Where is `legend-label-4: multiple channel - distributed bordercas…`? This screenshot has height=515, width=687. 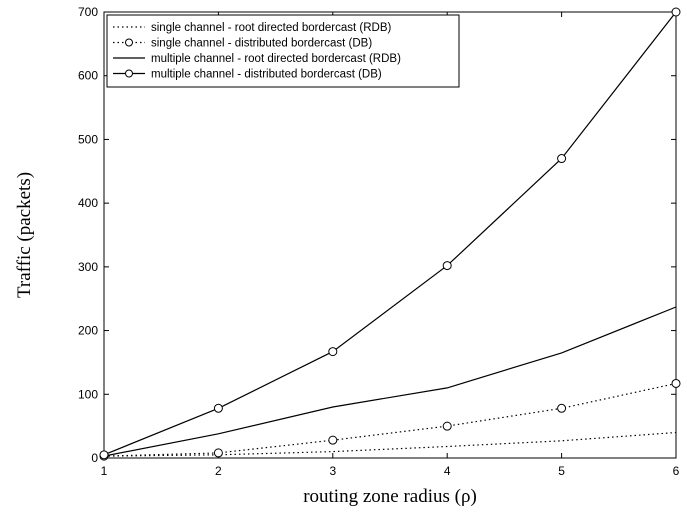 legend-label-4: multiple channel - distributed bordercas… is located at coordinates (266, 75).